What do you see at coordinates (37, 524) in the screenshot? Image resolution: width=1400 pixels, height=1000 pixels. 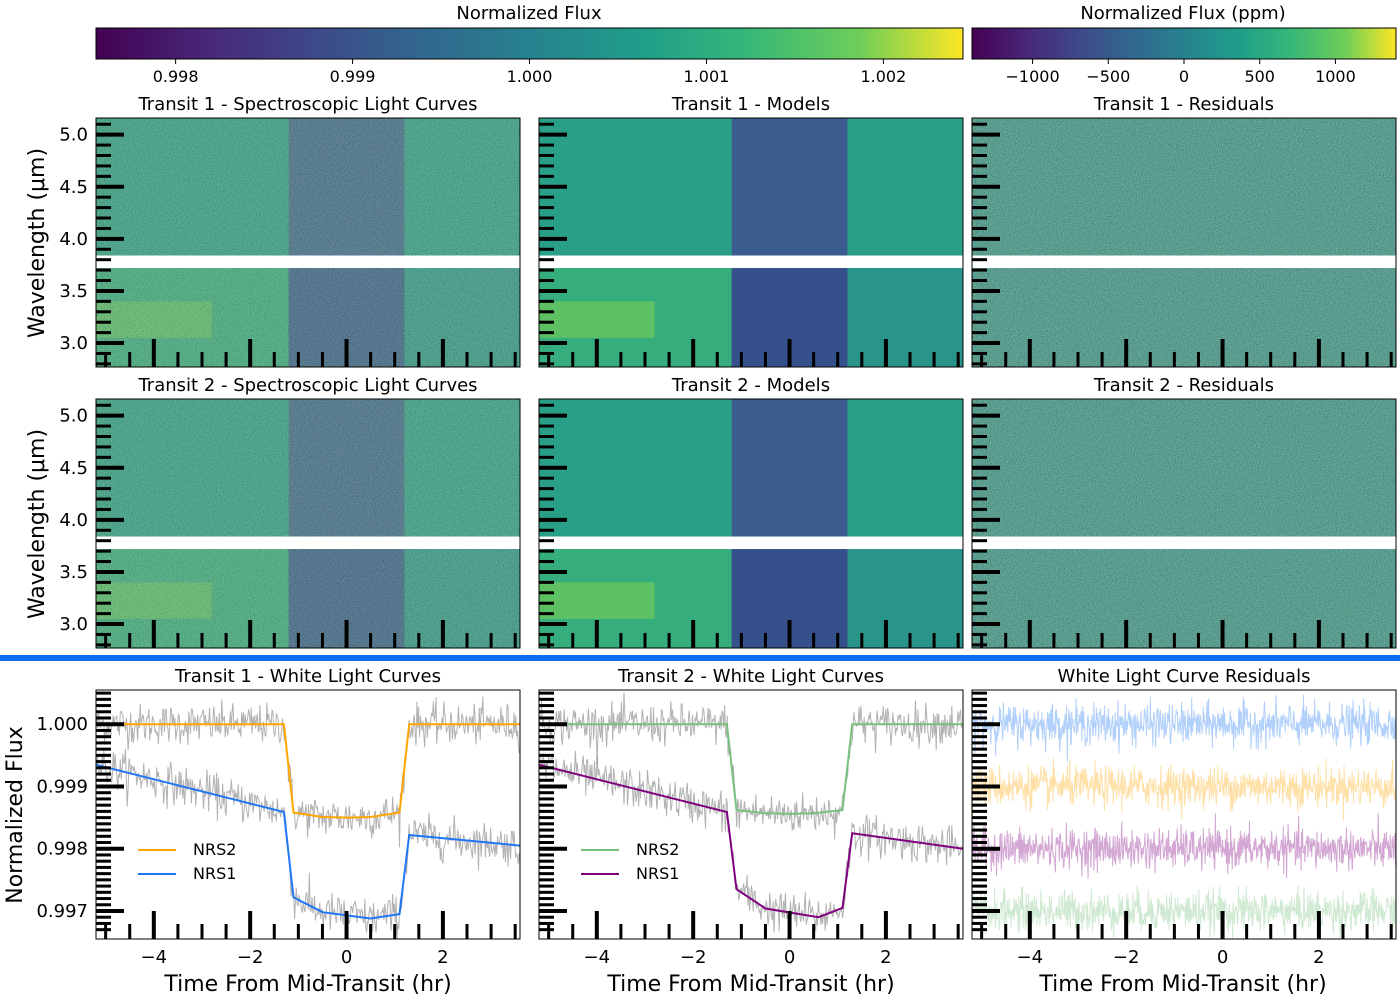 I see `heatmap-ylabel-bottom: Wavelength (μm)` at bounding box center [37, 524].